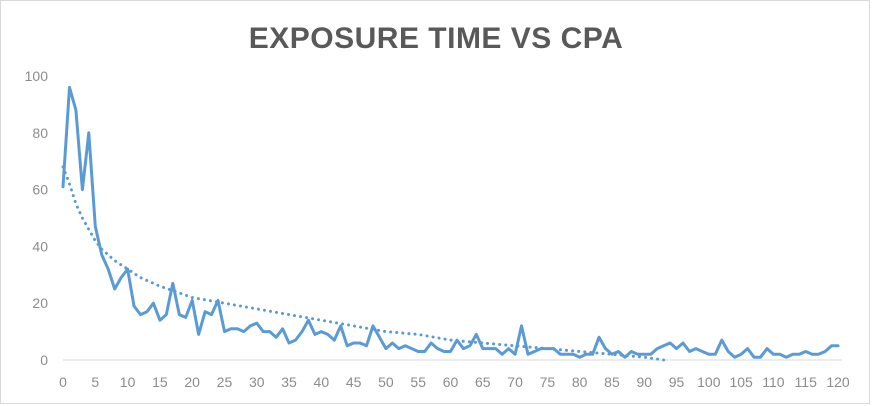 This screenshot has height=406, width=872. I want to click on x-tick-label-15: 15, so click(160, 382).